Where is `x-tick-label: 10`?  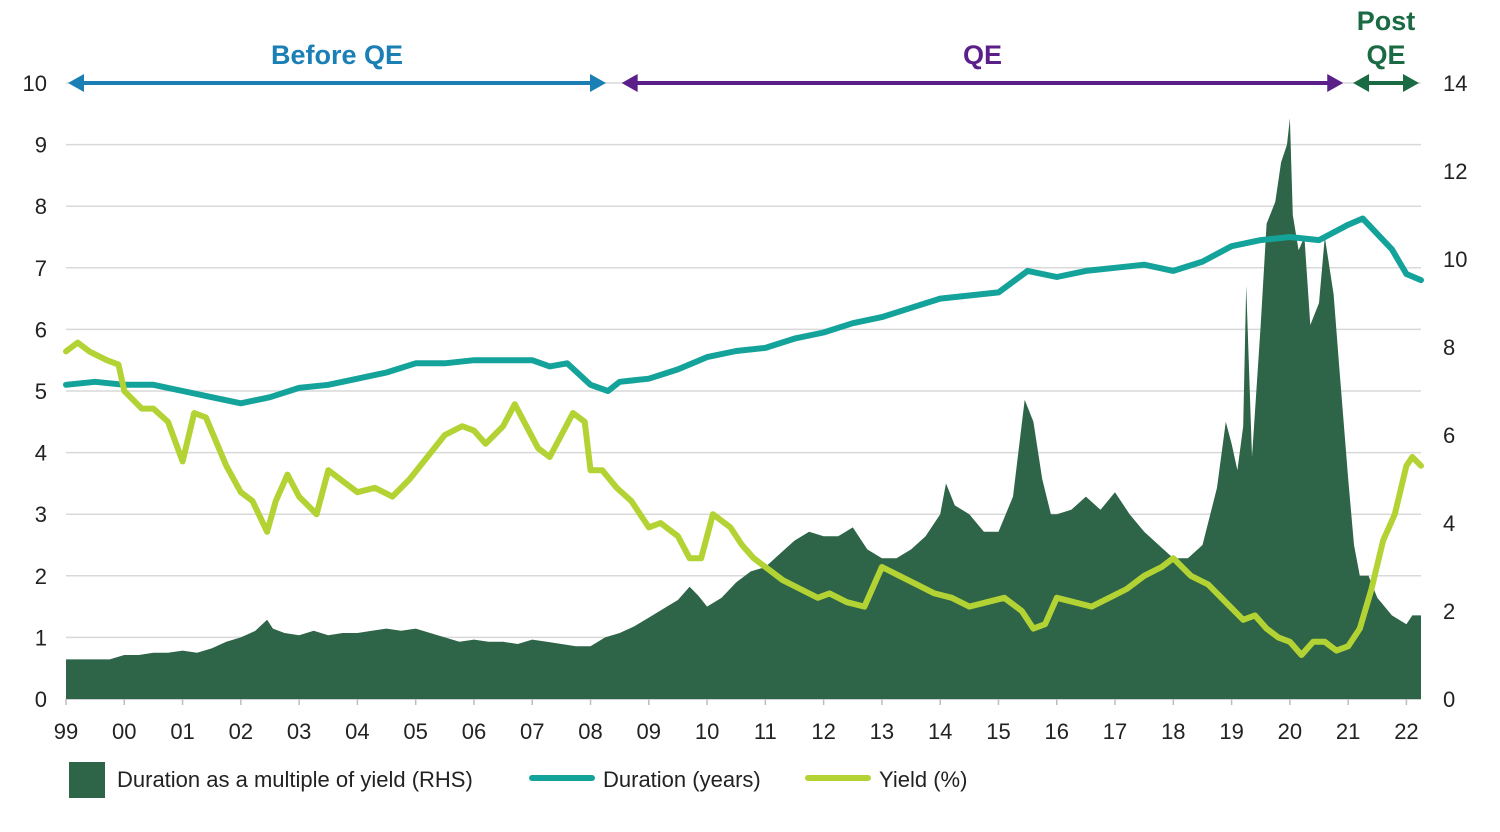 x-tick-label: 10 is located at coordinates (707, 731).